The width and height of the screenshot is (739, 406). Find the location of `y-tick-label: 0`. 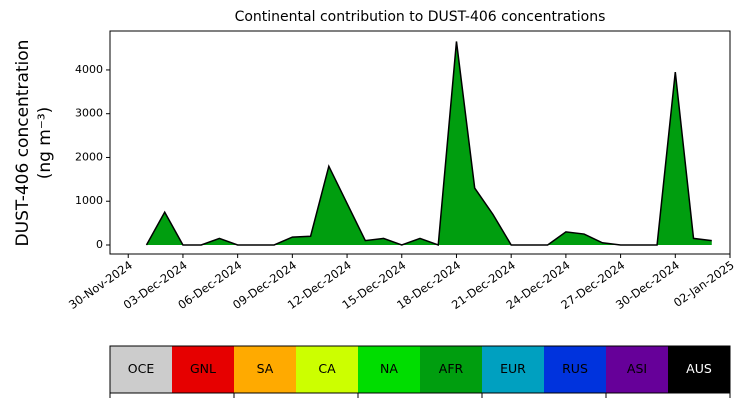

y-tick-label: 0 is located at coordinates (99, 244).